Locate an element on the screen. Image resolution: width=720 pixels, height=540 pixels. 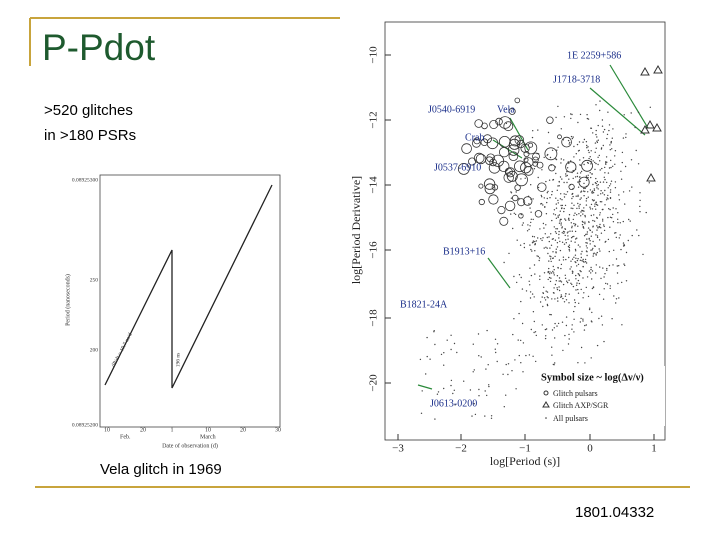
x-tick-label: 1 is located at coordinates (654, 449).